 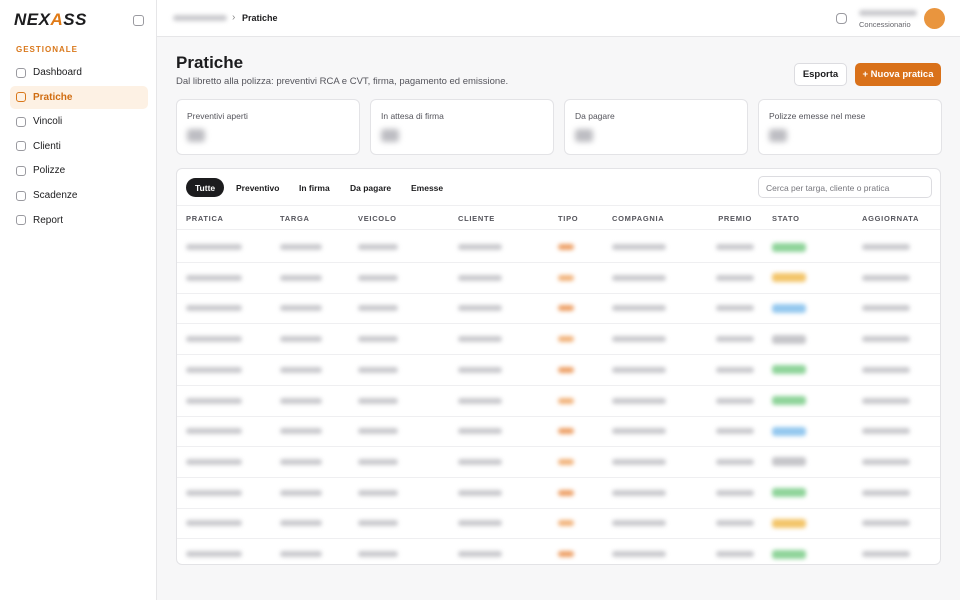 What do you see at coordinates (79, 97) in the screenshot?
I see `nav-item: Pratiche` at bounding box center [79, 97].